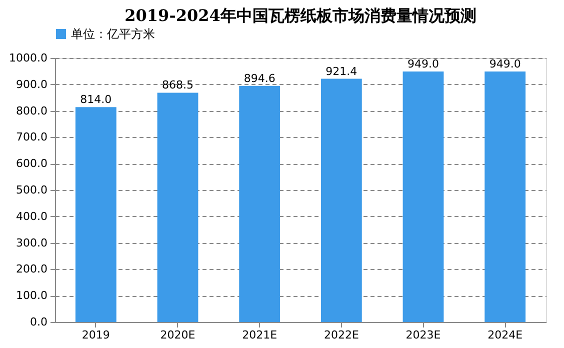  I want to click on chart-title: 2019-2024年中国瓦楞纸板市场消费量情况预测, so click(300, 15).